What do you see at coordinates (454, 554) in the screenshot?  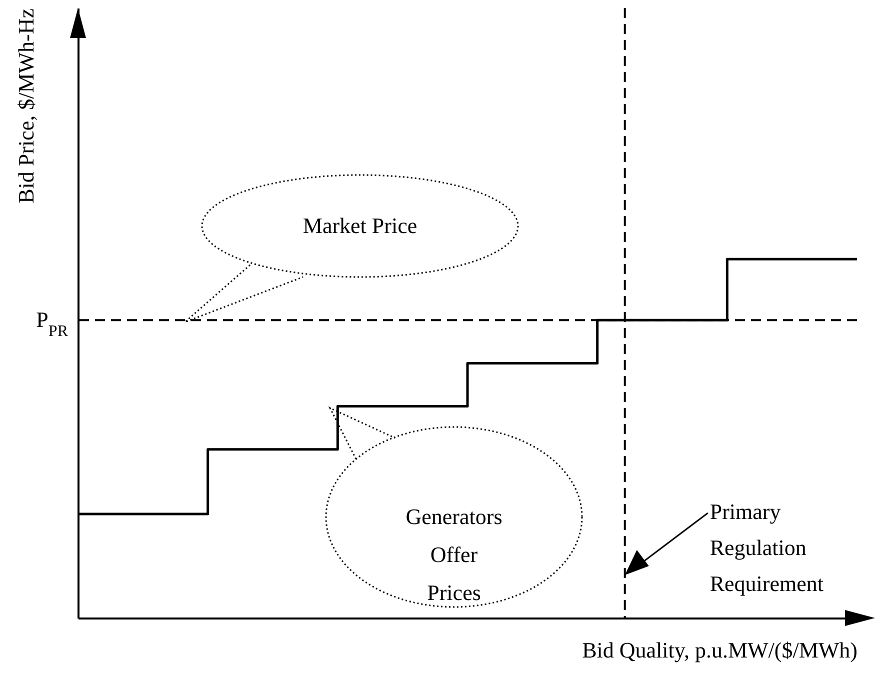 I see `annotation: Generators Offer Prices` at bounding box center [454, 554].